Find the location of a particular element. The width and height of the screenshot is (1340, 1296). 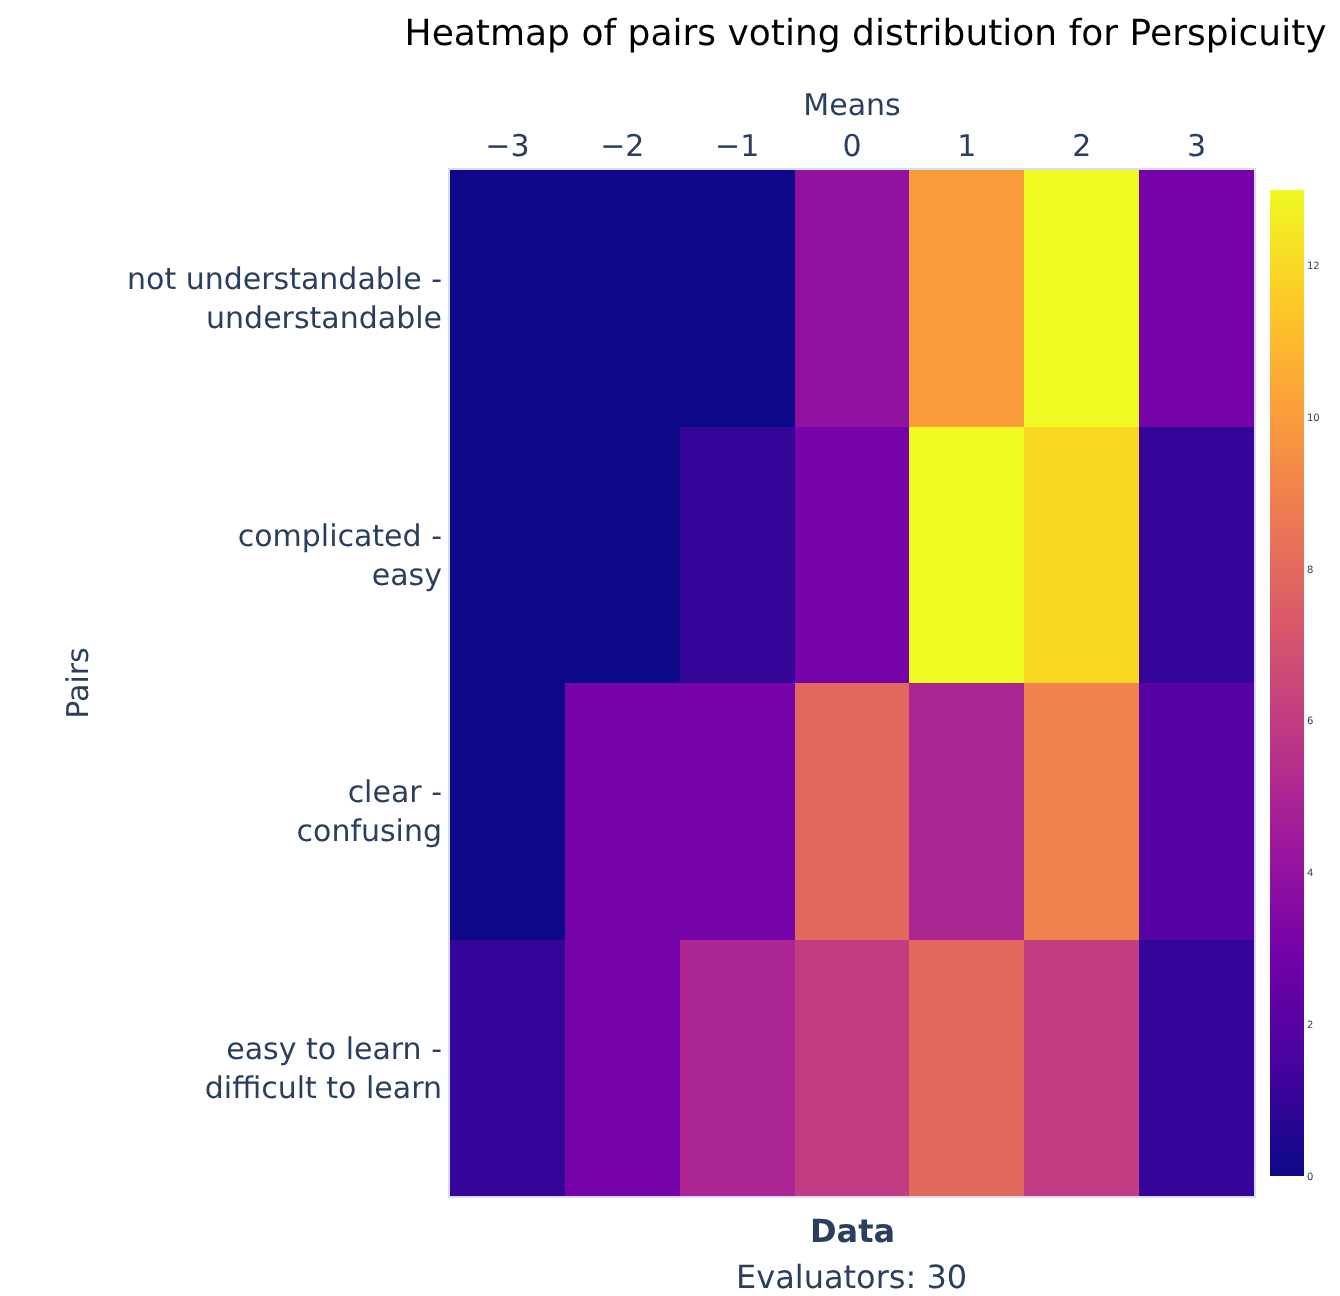

y-axis-title: Pairs is located at coordinates (77, 682).